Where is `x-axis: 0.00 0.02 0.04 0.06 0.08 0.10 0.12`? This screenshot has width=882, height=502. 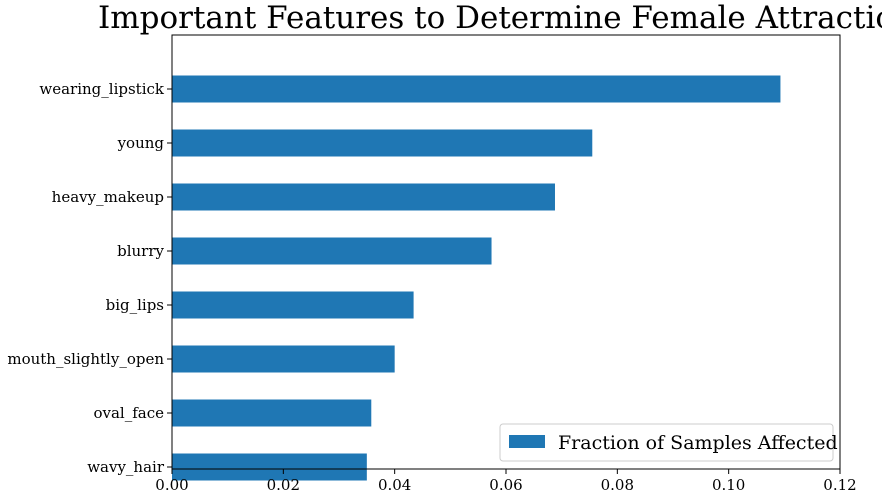 x-axis: 0.00 0.02 0.04 0.06 0.08 0.10 0.12 is located at coordinates (506, 481).